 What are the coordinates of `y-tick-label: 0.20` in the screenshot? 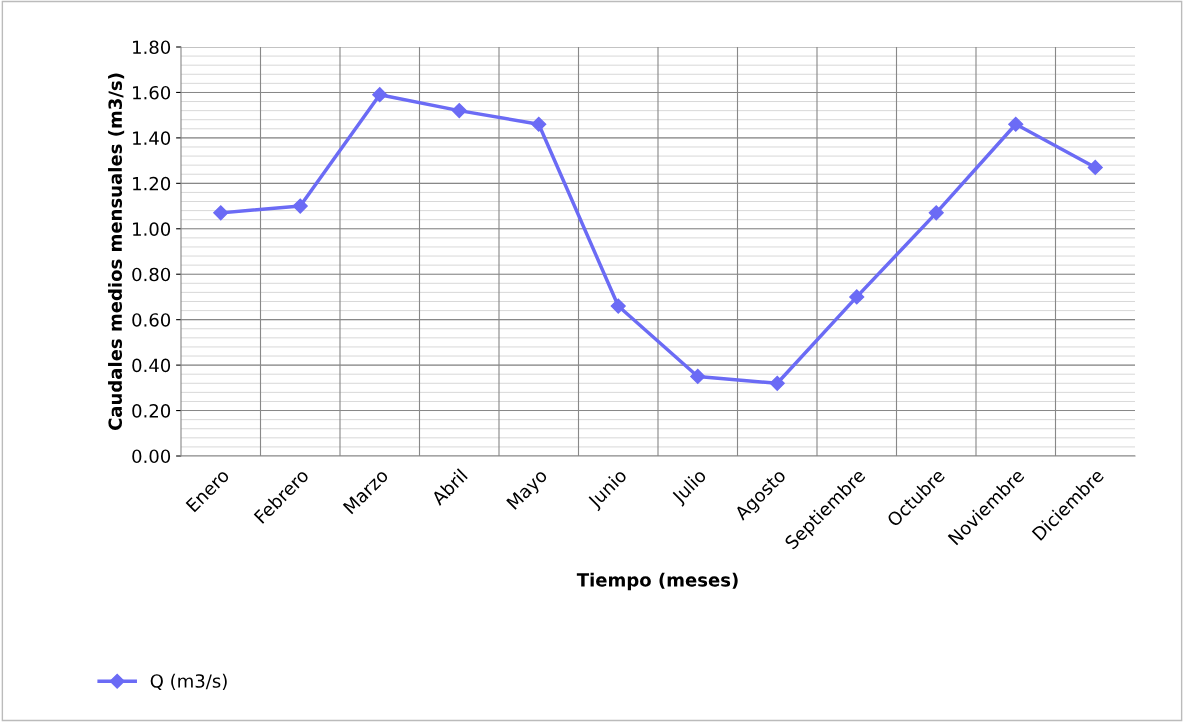 It's located at (151, 411).